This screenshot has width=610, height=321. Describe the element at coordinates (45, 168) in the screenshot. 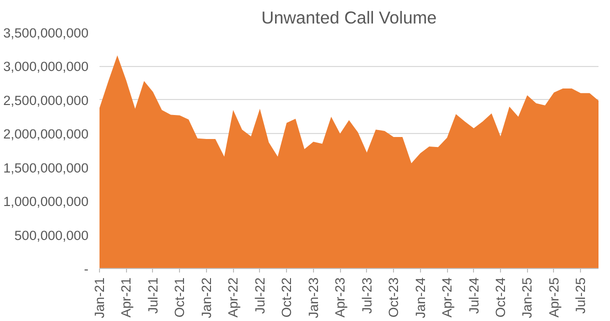

I see `y-tick-label: 1,500,000,000` at that location.